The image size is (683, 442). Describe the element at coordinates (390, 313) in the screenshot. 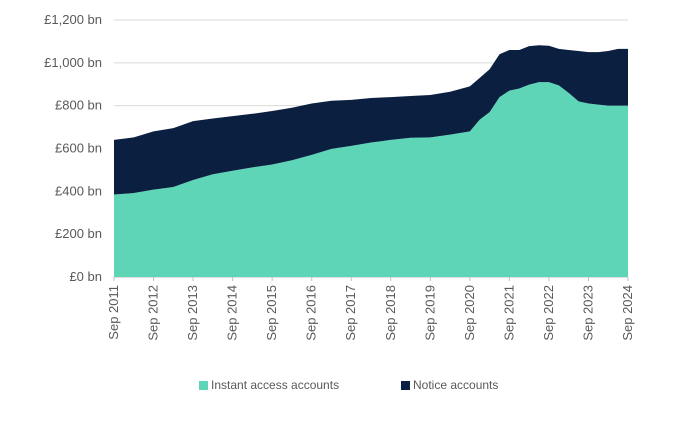

I see `x-tick-label: Sep 2018` at that location.